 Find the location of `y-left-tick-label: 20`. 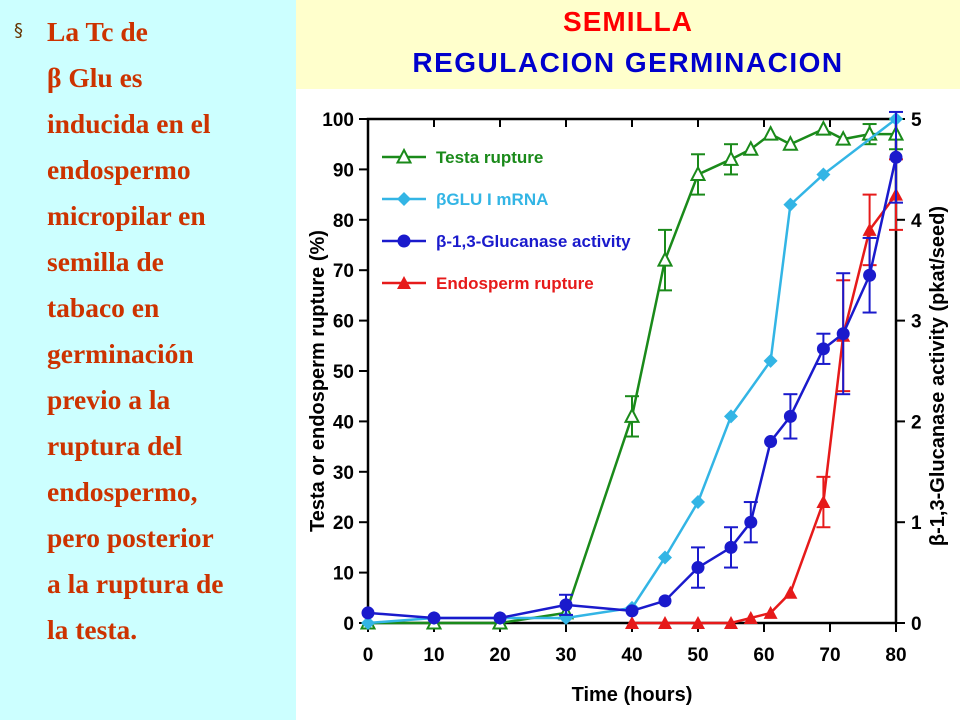

y-left-tick-label: 20 is located at coordinates (343, 523).